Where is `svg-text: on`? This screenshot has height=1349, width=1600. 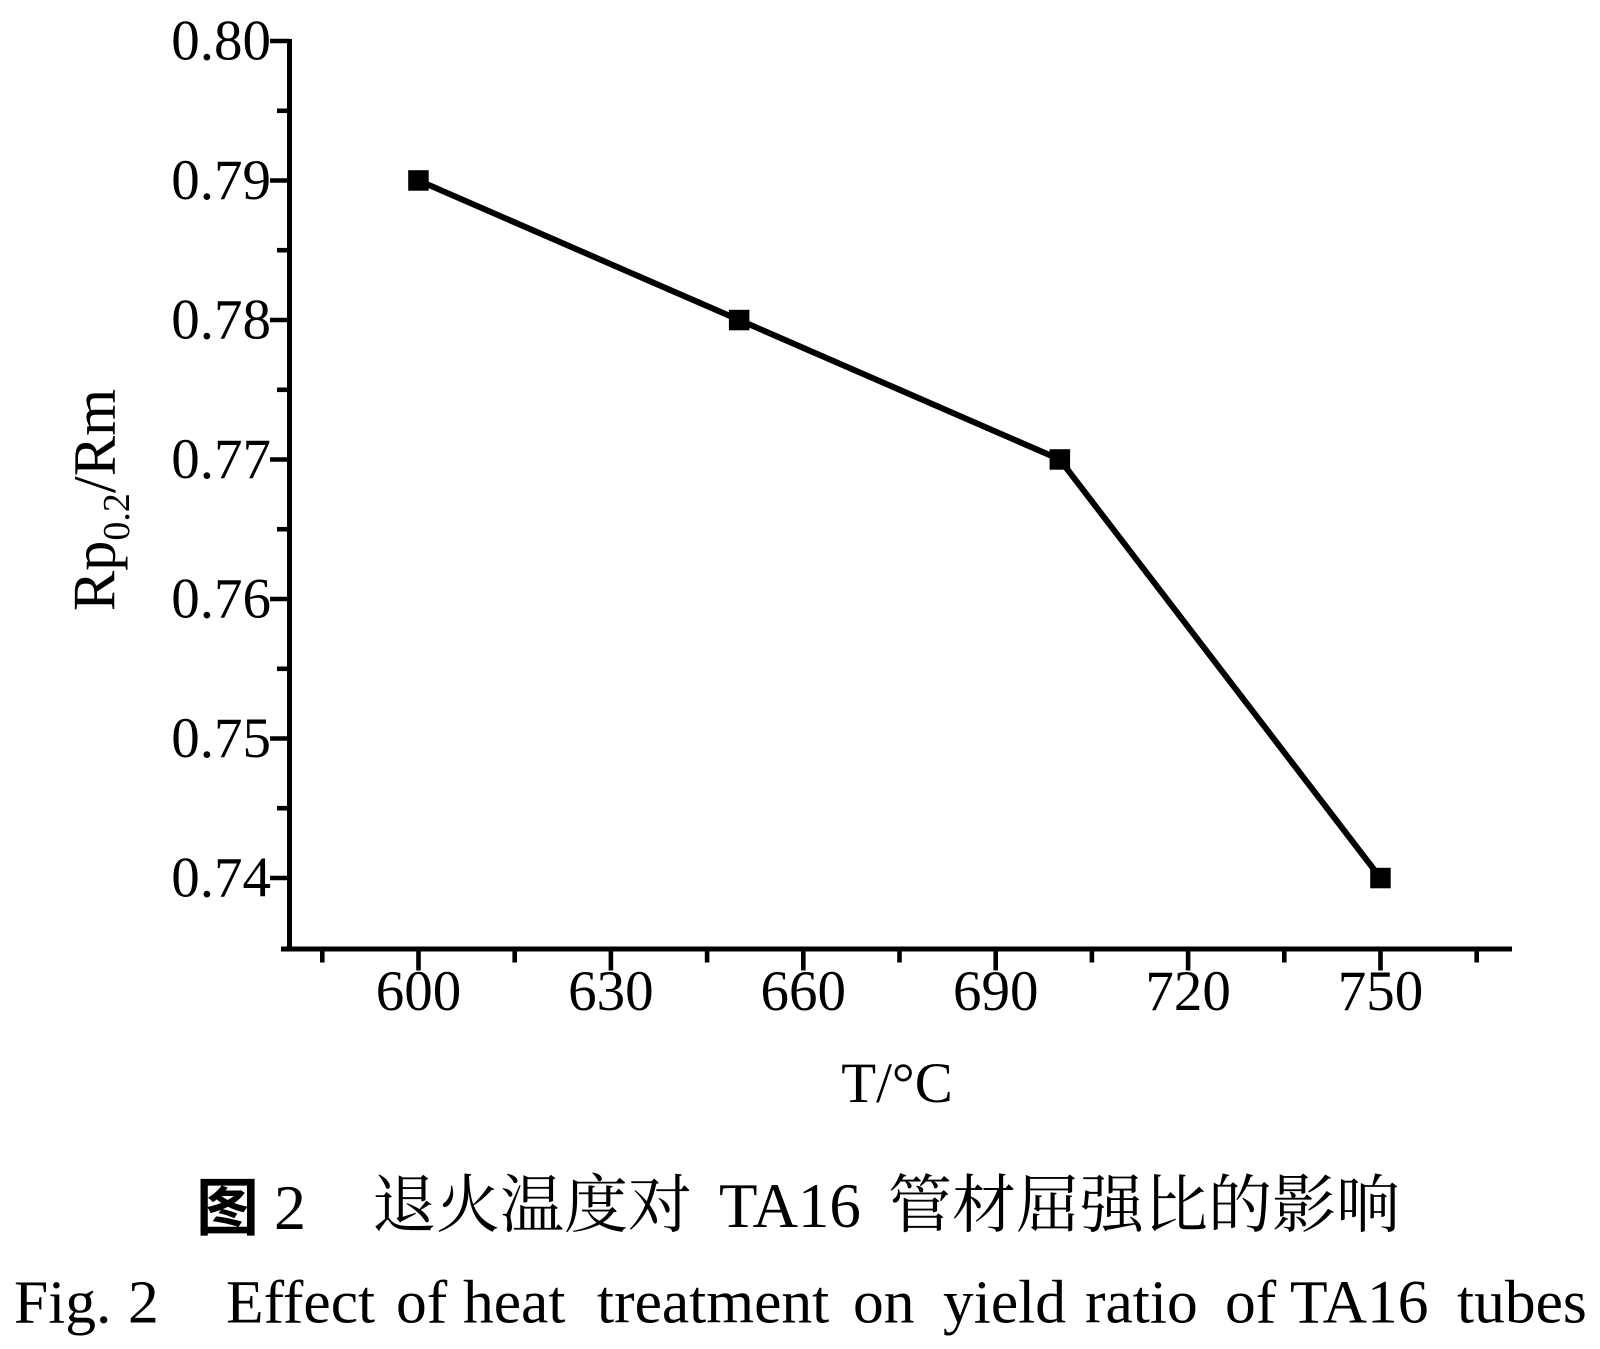 svg-text: on is located at coordinates (884, 1303).